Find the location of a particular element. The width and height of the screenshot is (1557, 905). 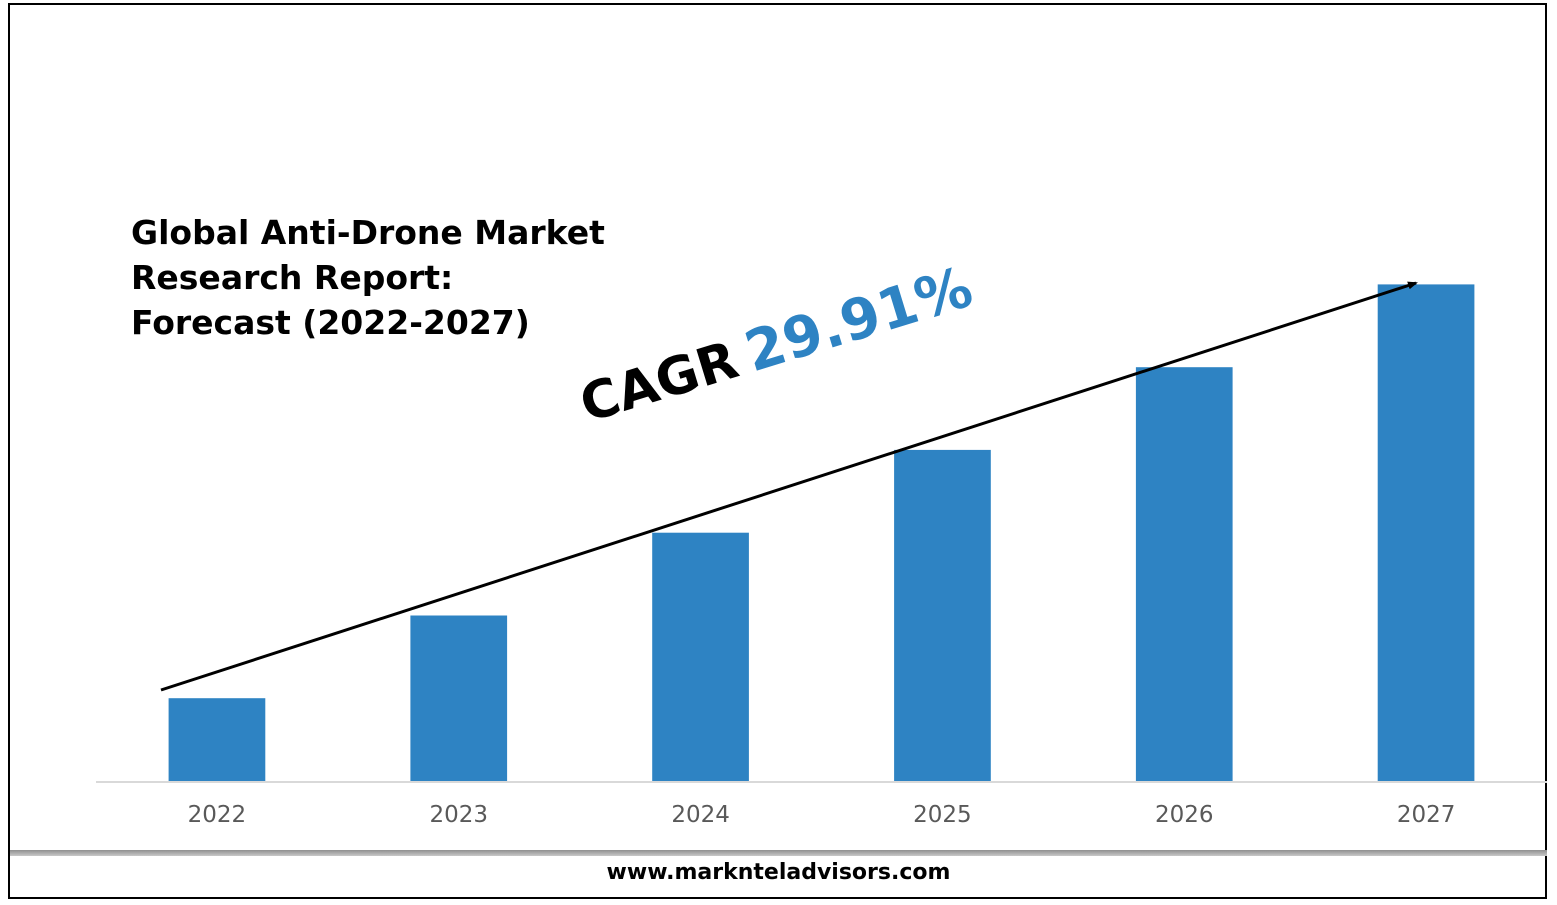

bar-2027 is located at coordinates (1426, 532).